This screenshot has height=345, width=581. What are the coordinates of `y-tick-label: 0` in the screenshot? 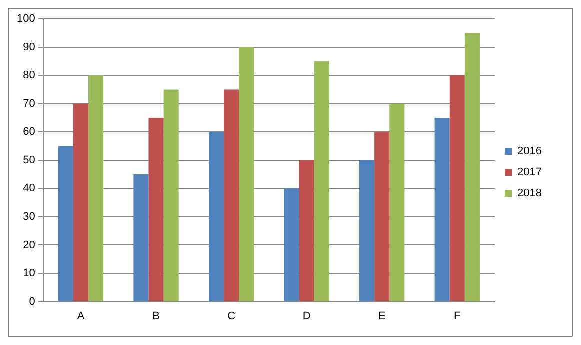 It's located at (32, 302).